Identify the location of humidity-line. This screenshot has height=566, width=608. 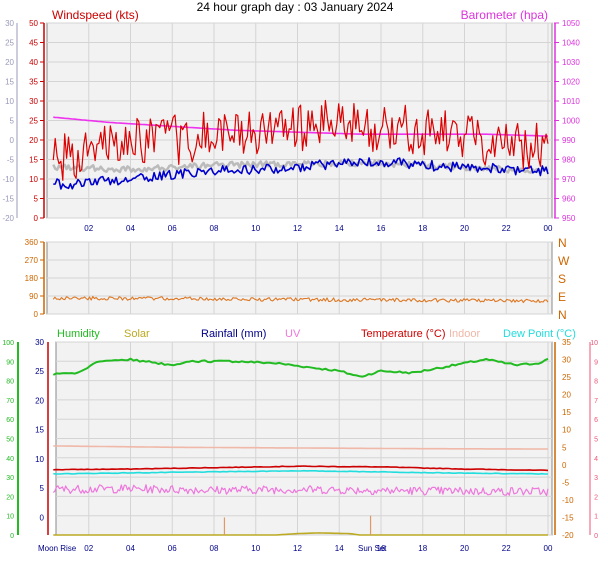
(300, 367).